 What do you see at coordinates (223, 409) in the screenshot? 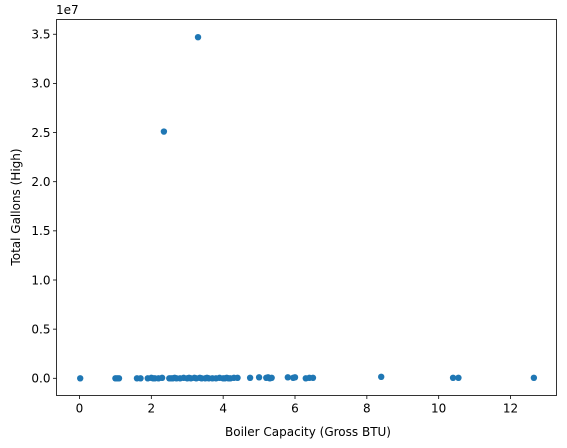
I see `x-tick-label-2: 4` at bounding box center [223, 409].